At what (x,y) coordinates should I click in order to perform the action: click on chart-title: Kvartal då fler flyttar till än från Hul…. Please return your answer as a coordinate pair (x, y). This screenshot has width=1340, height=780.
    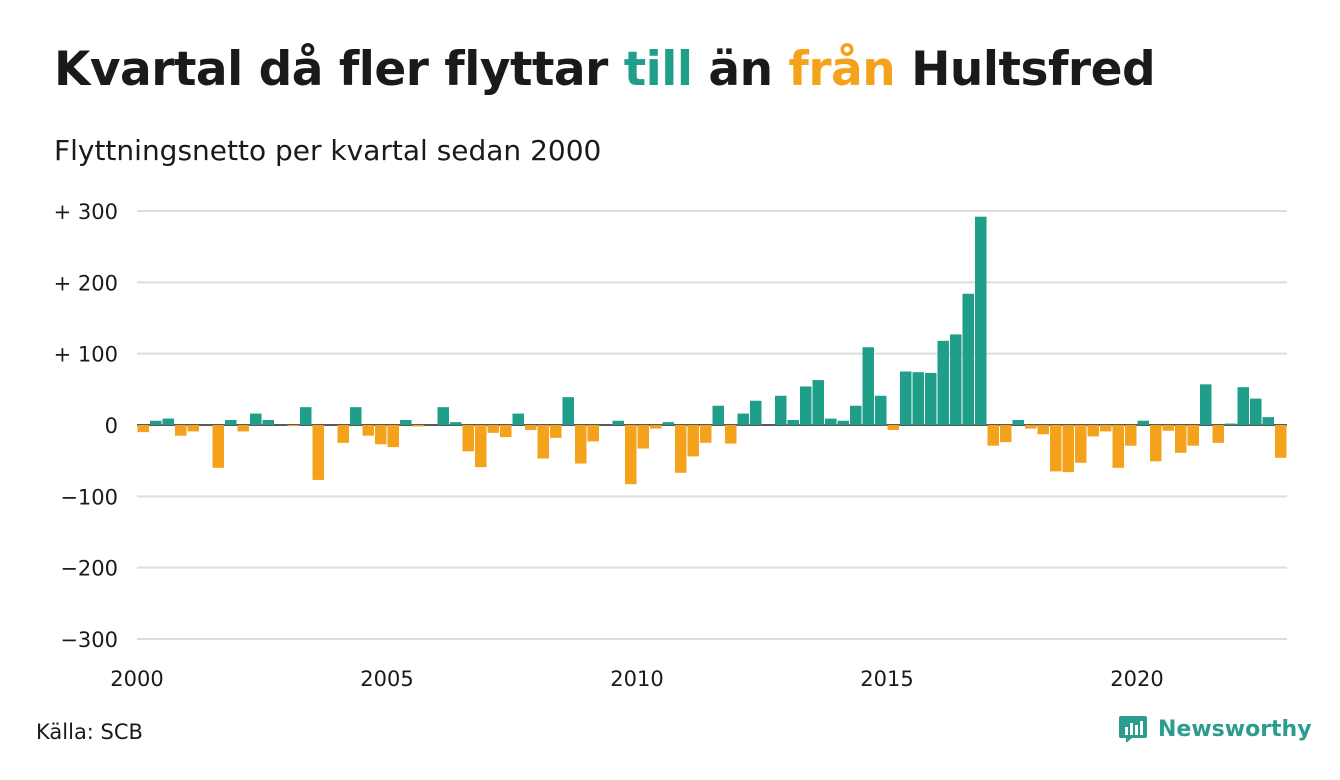
    Looking at the image, I should click on (605, 69).